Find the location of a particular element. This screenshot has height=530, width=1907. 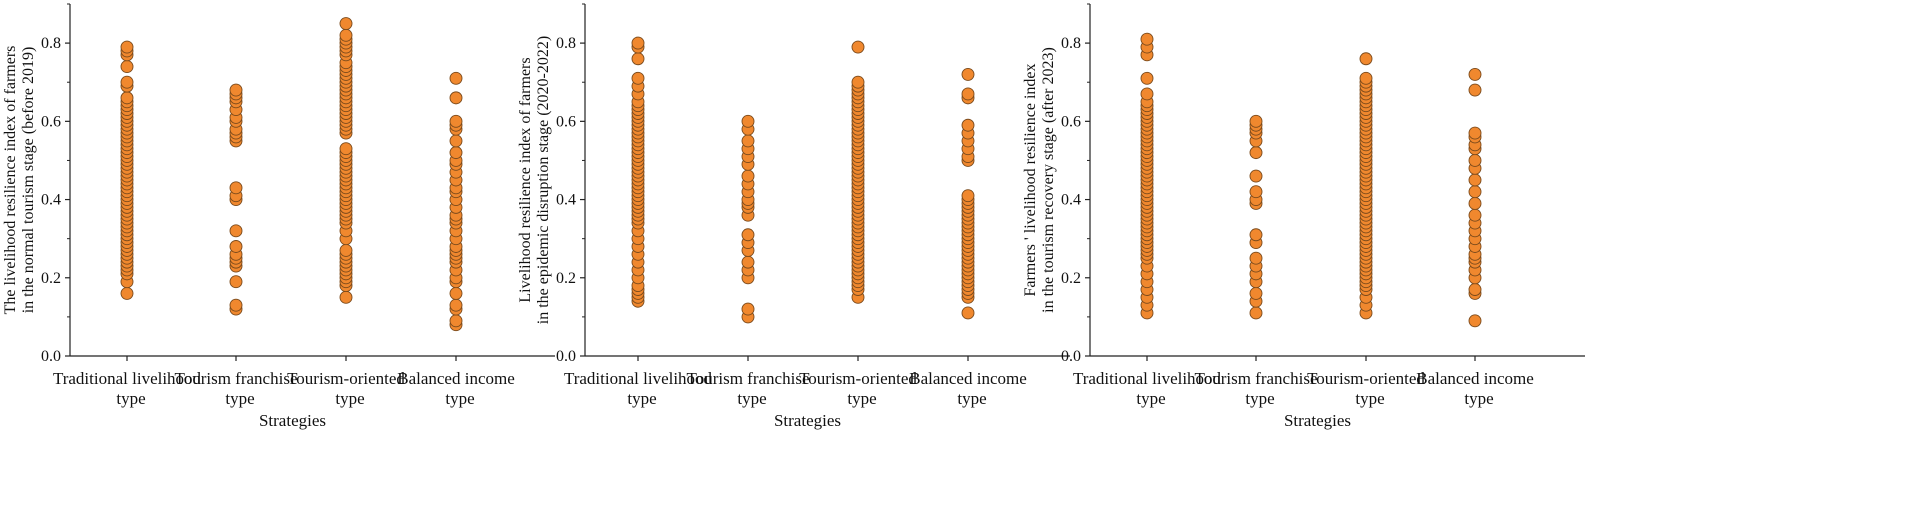

y-axis-title-line-1: Livelihood resilience index of farmers is located at coordinates (525, 179).